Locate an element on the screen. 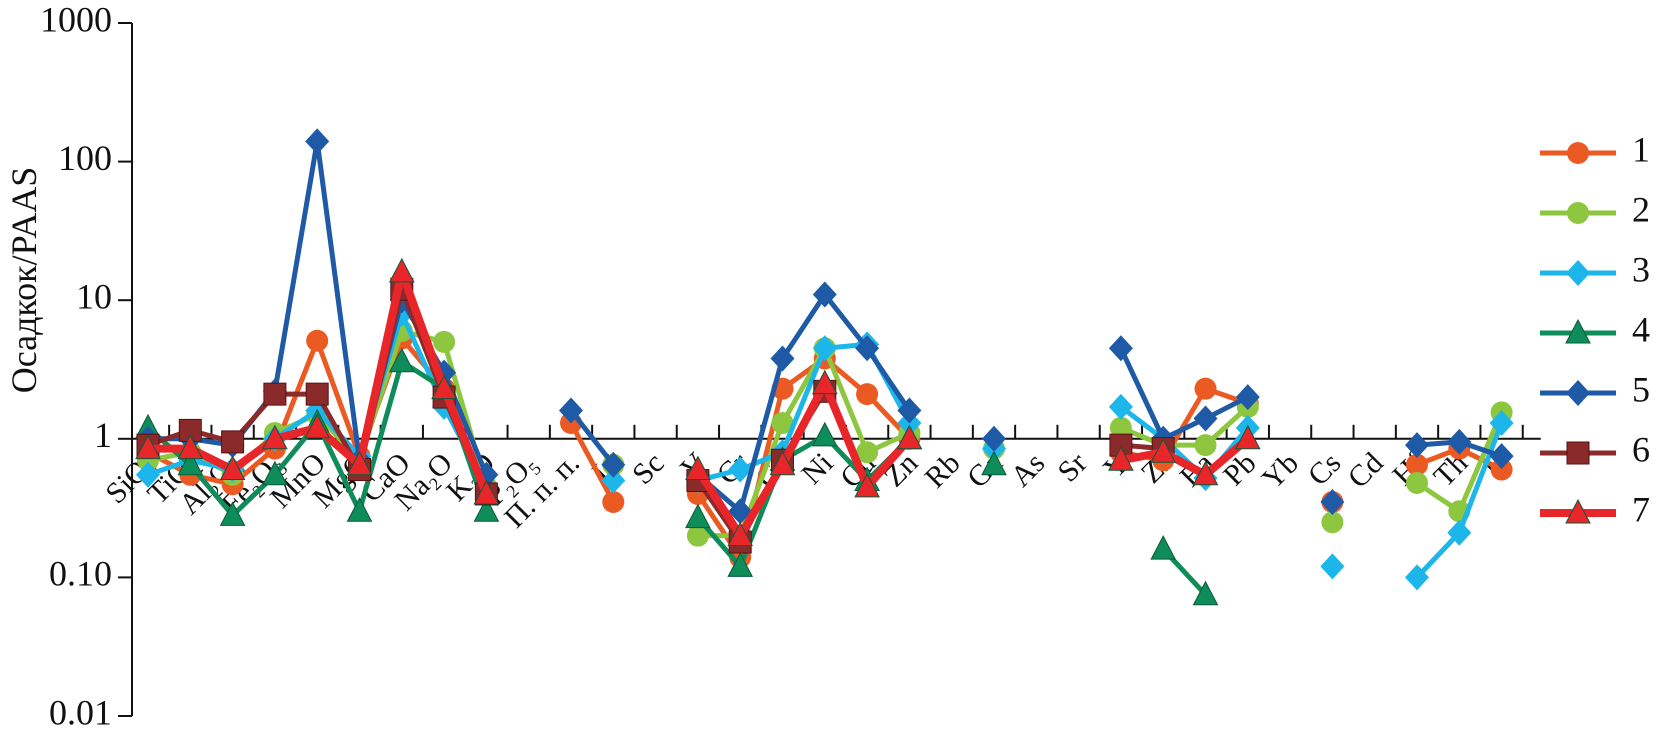  x-tick-label: Cd is located at coordinates (1366, 470).